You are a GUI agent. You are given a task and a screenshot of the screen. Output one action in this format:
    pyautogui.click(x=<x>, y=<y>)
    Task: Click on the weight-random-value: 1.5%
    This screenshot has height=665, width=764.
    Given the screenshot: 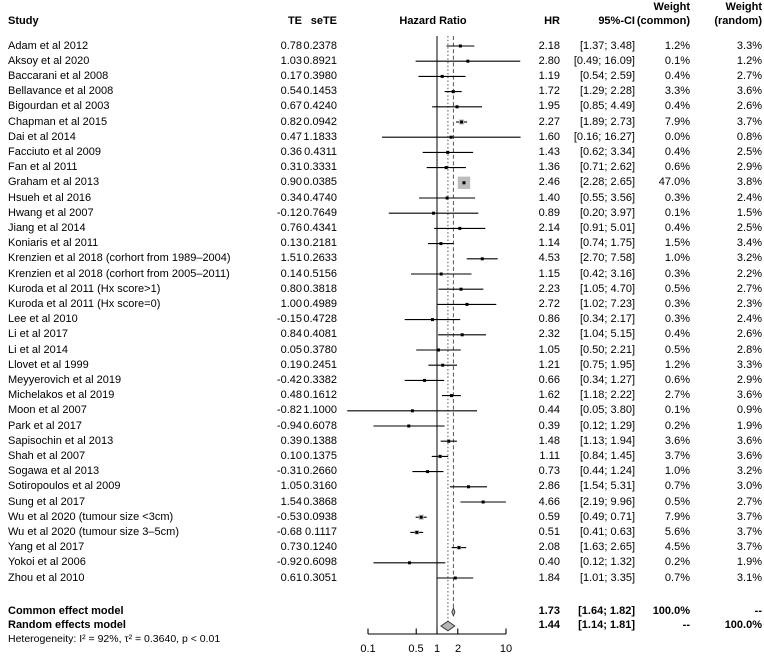 What is the action you would take?
    pyautogui.click(x=749, y=212)
    